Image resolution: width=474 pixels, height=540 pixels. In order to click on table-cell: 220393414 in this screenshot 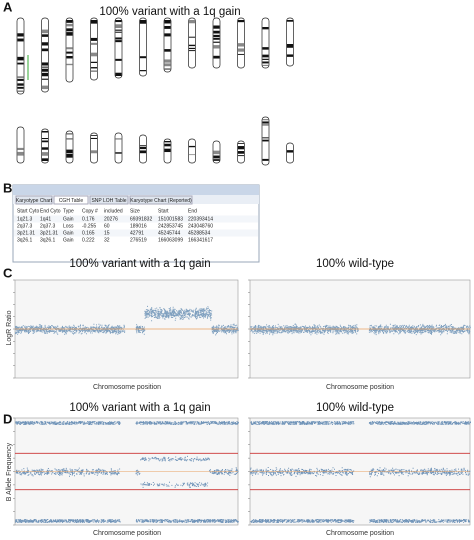, I will do `click(200, 219)`.